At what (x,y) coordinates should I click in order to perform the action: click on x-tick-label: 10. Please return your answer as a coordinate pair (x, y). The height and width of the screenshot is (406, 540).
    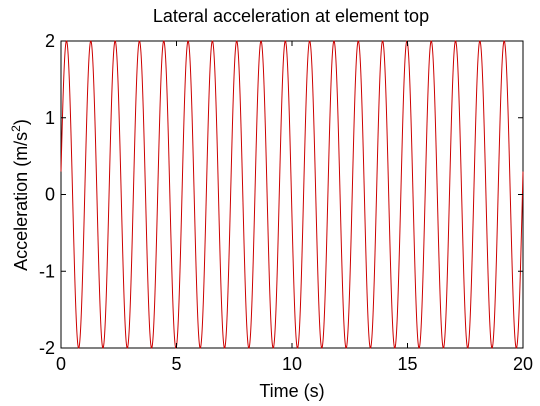
    Looking at the image, I should click on (292, 364).